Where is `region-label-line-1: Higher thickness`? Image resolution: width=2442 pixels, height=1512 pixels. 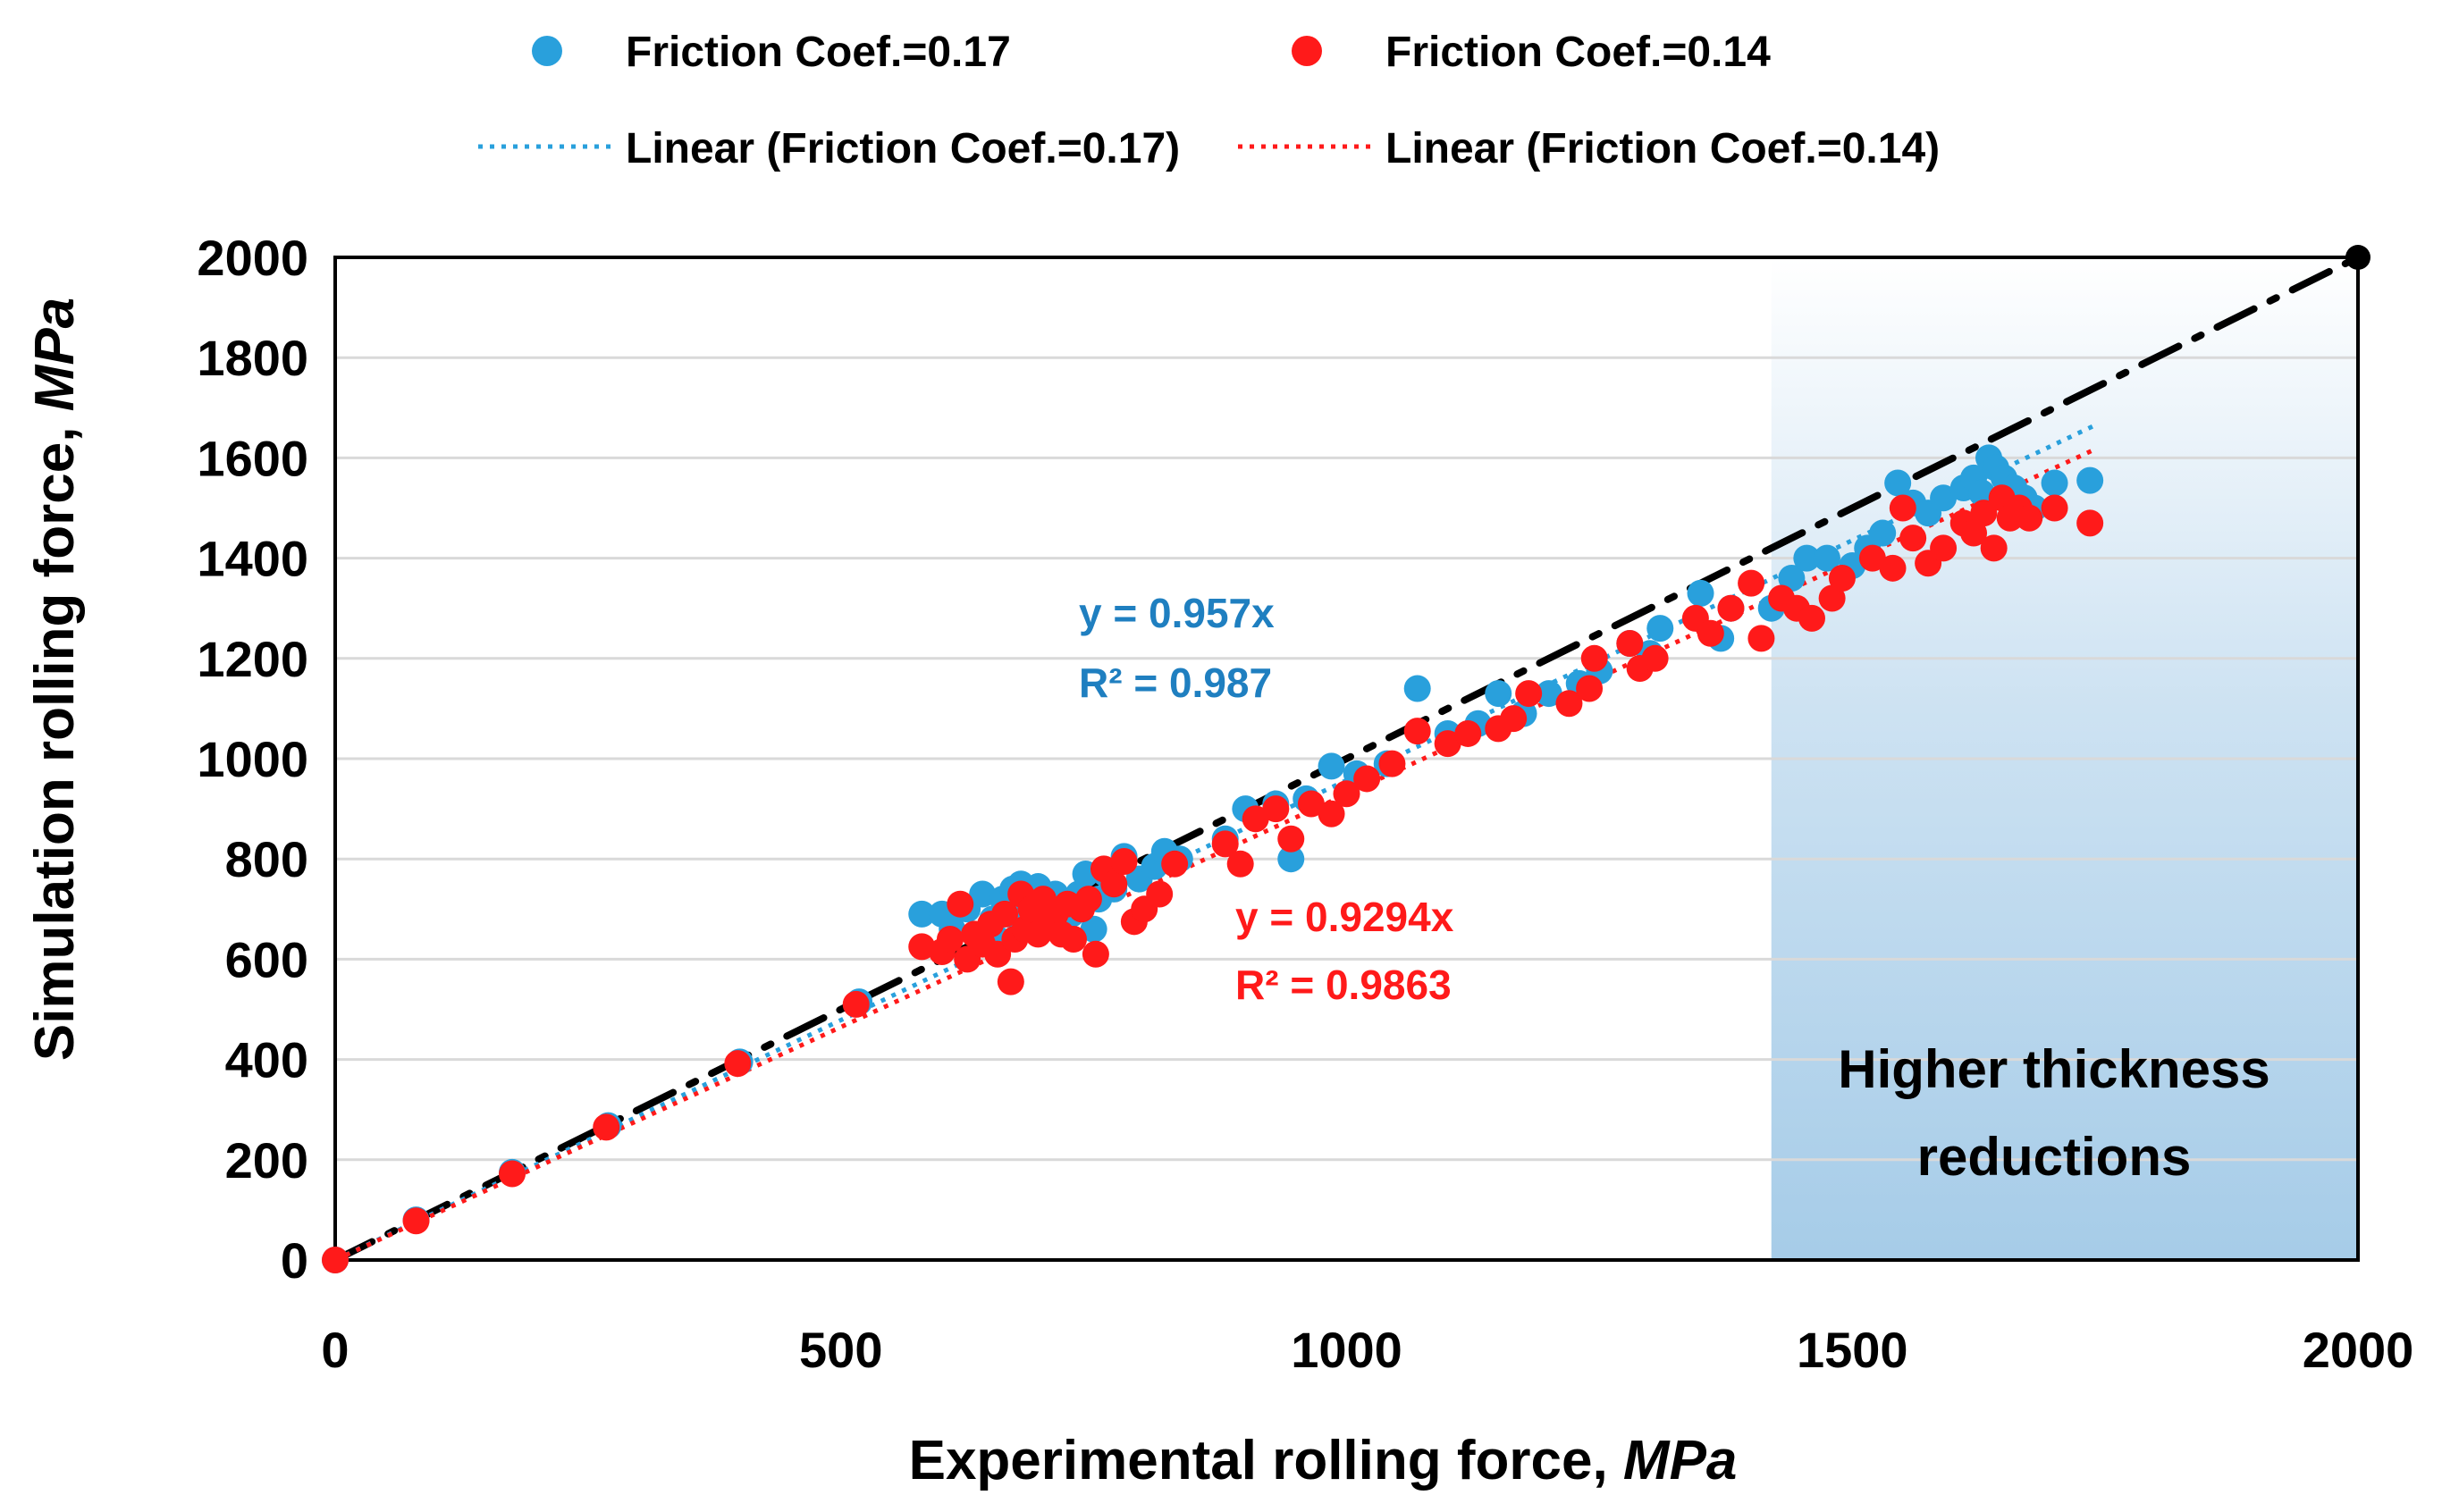
region-label-line-1: Higher thickness is located at coordinates (2054, 1069).